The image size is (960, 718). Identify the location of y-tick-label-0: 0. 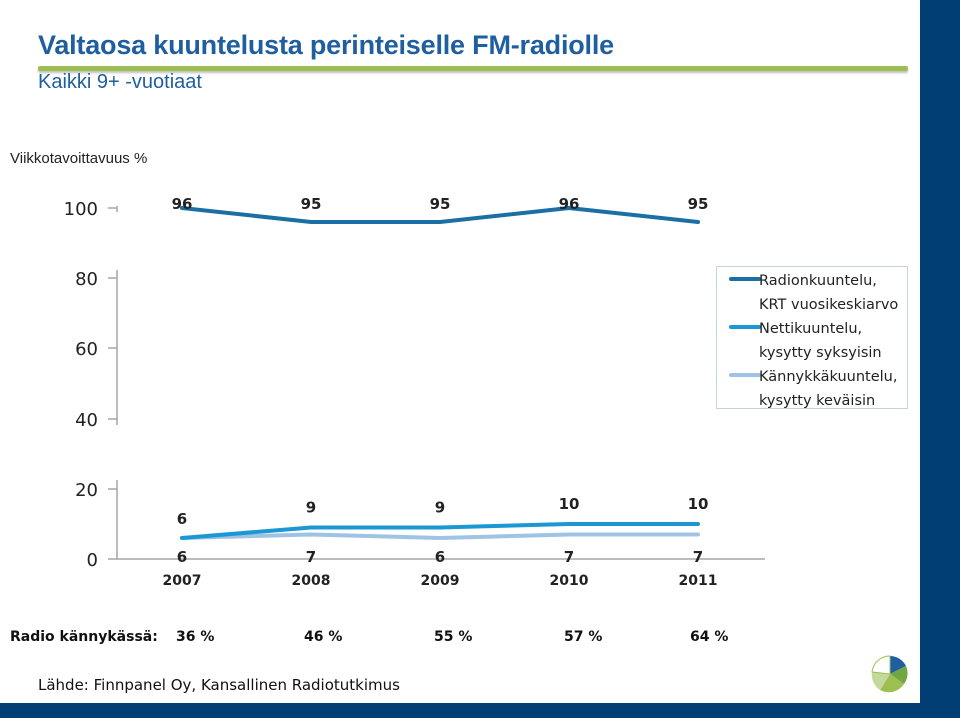
(92, 560).